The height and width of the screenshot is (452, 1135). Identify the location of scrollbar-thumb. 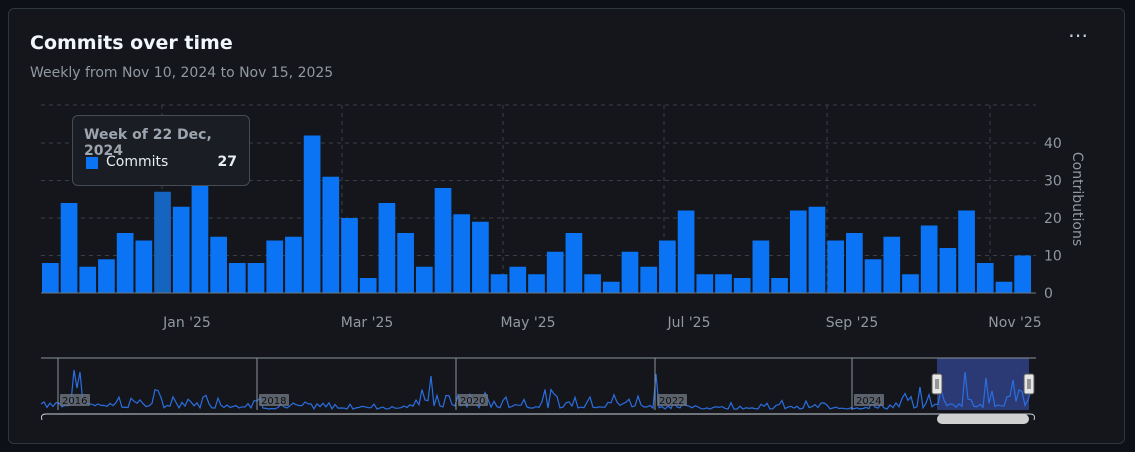
(983, 419).